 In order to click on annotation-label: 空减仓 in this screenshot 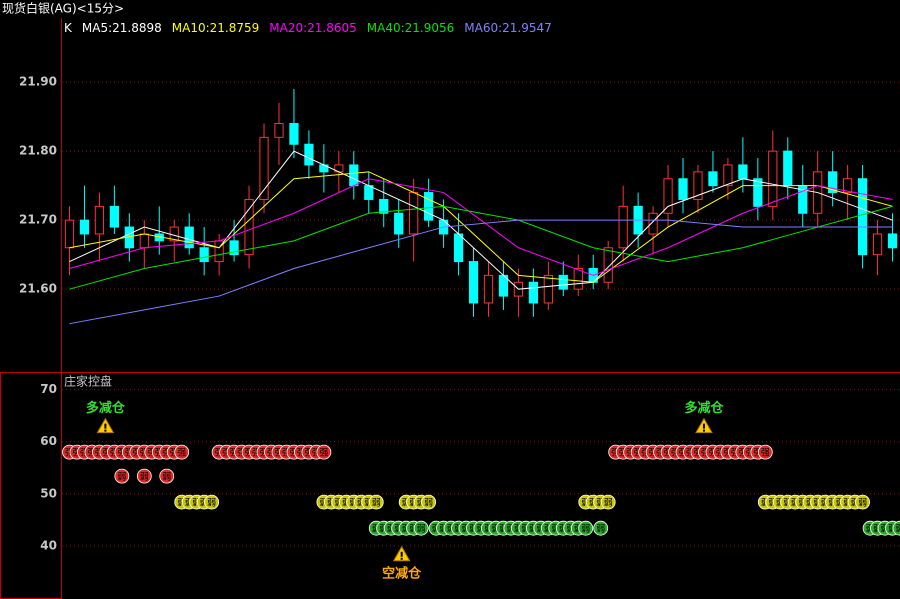, I will do `click(402, 573)`.